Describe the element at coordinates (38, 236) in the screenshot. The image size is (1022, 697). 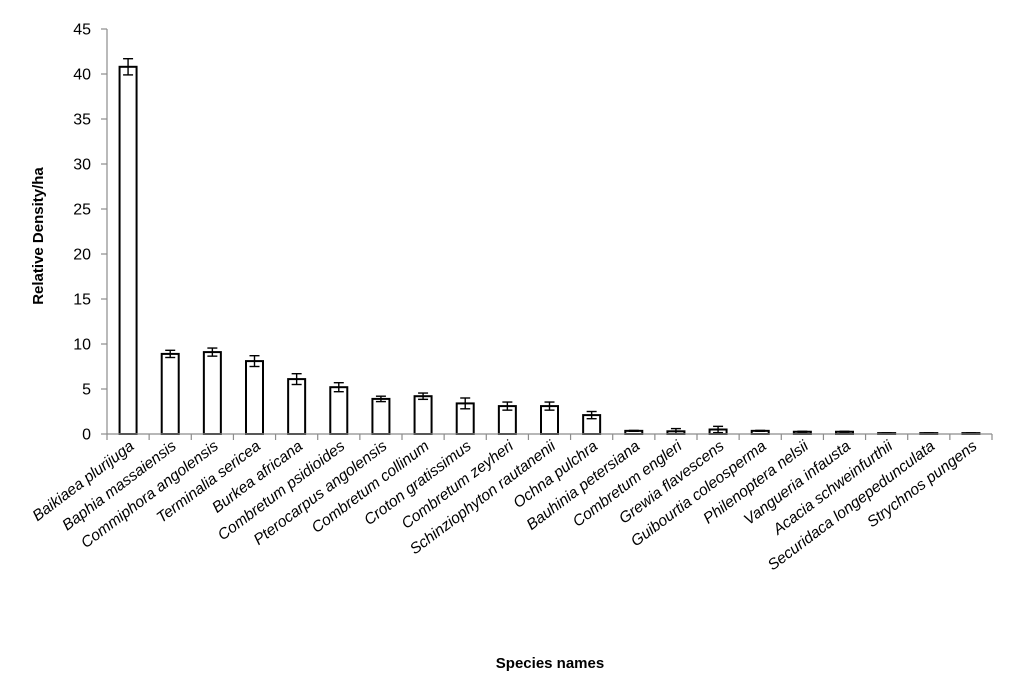
I see `y-axis-title: Relative Density/ha` at that location.